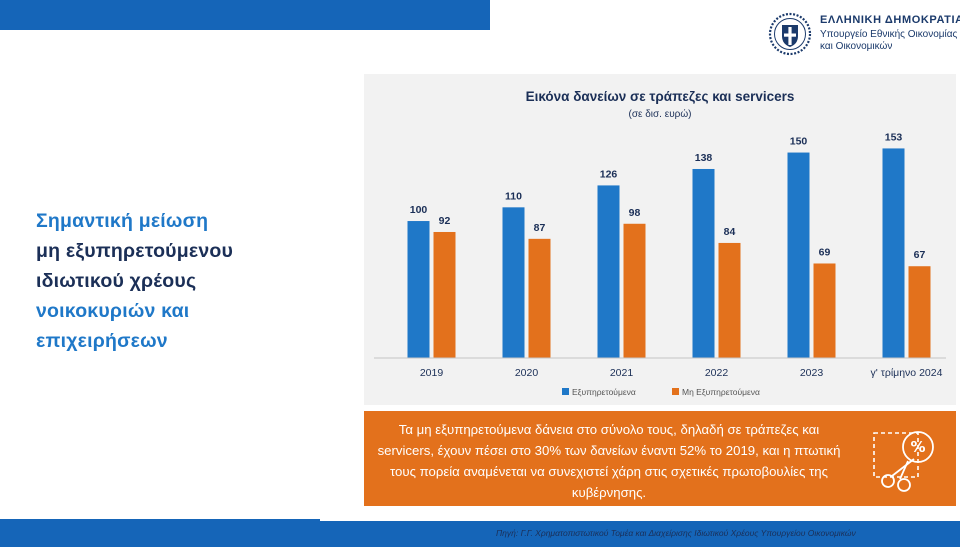 This screenshot has height=547, width=960. Describe the element at coordinates (432, 373) in the screenshot. I see `x-tick-label-0: 2019` at that location.